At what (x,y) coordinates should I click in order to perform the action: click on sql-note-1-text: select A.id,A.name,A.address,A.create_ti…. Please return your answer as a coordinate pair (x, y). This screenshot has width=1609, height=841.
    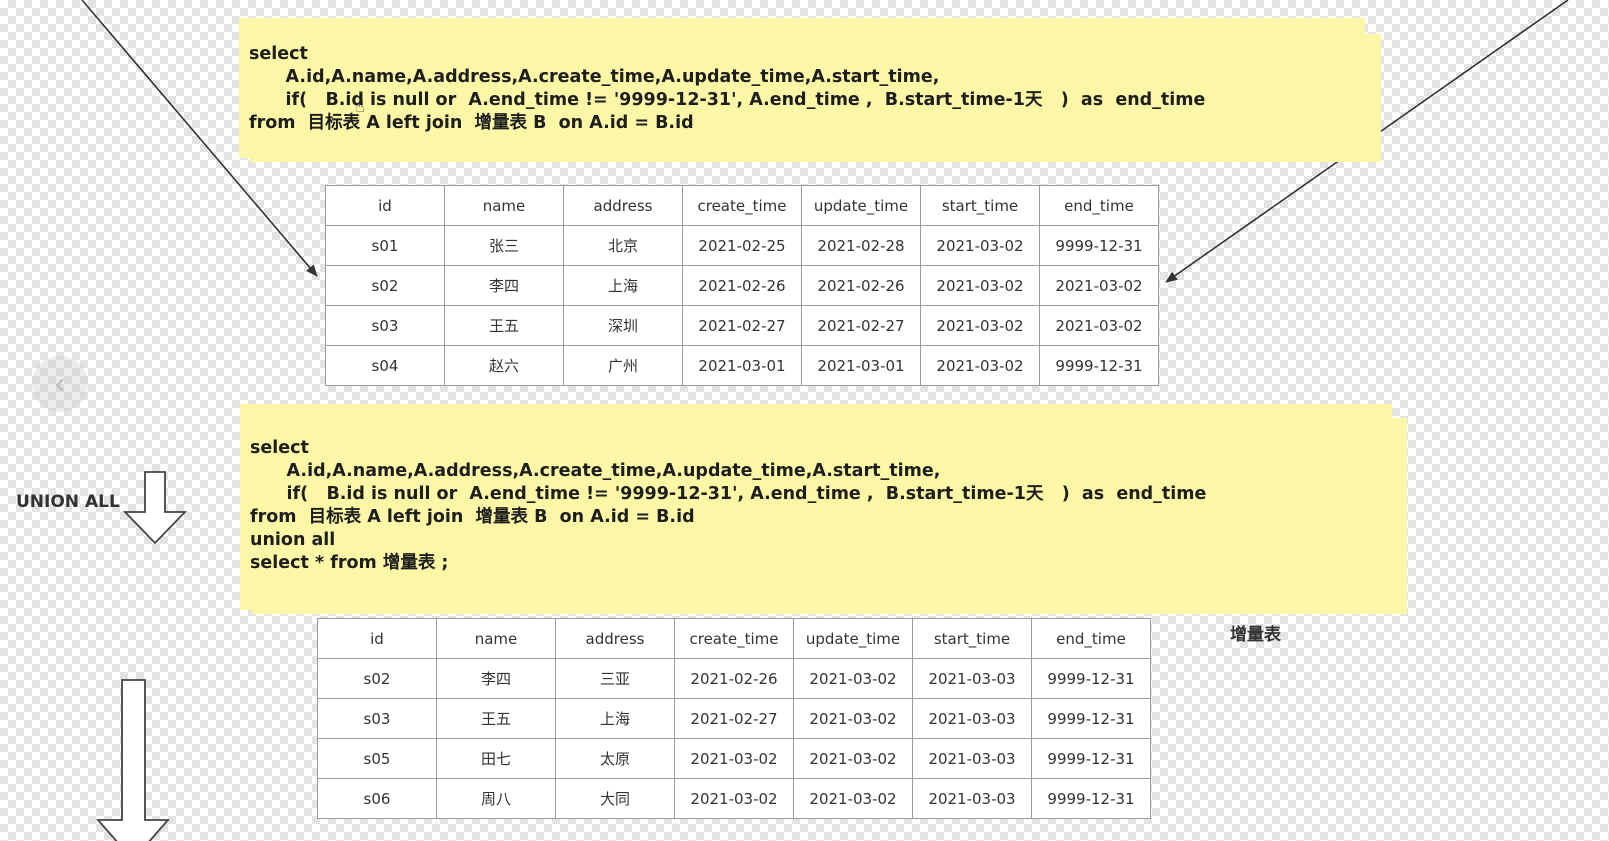
    Looking at the image, I should click on (727, 89).